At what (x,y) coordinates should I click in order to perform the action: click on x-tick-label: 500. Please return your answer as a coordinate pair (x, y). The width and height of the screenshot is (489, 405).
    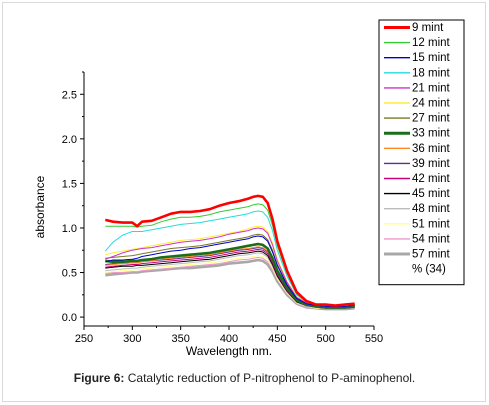
    Looking at the image, I should click on (325, 339).